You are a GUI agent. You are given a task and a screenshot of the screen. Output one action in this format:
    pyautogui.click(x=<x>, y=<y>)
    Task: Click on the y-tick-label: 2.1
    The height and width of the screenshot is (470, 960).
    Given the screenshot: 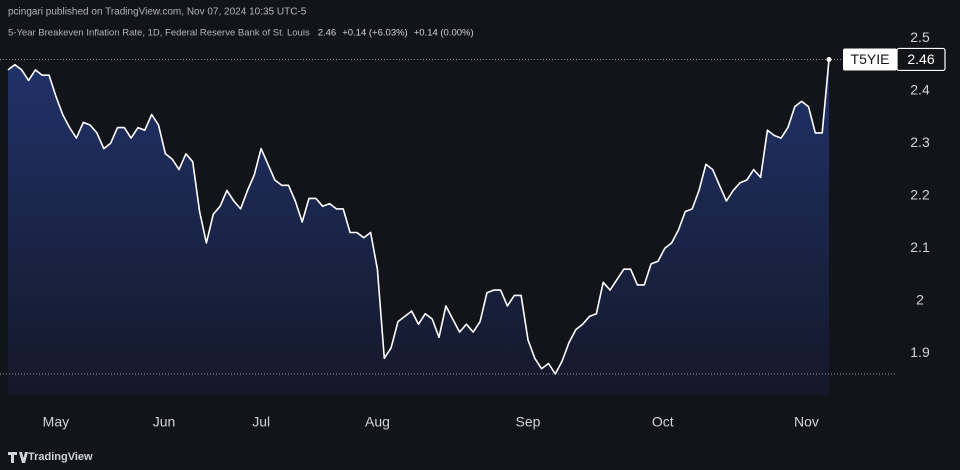 What is the action you would take?
    pyautogui.click(x=920, y=247)
    